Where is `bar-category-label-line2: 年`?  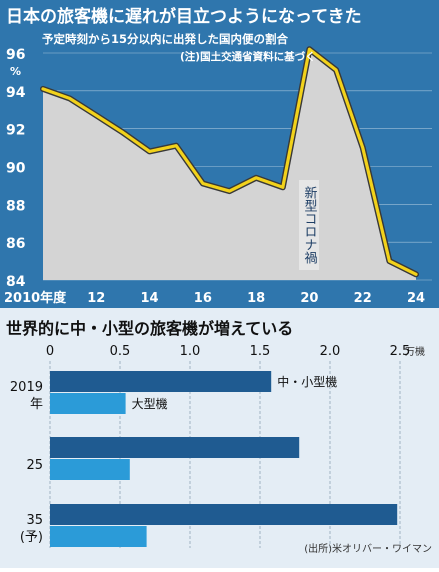 bar-category-label-line2: 年 is located at coordinates (36, 404).